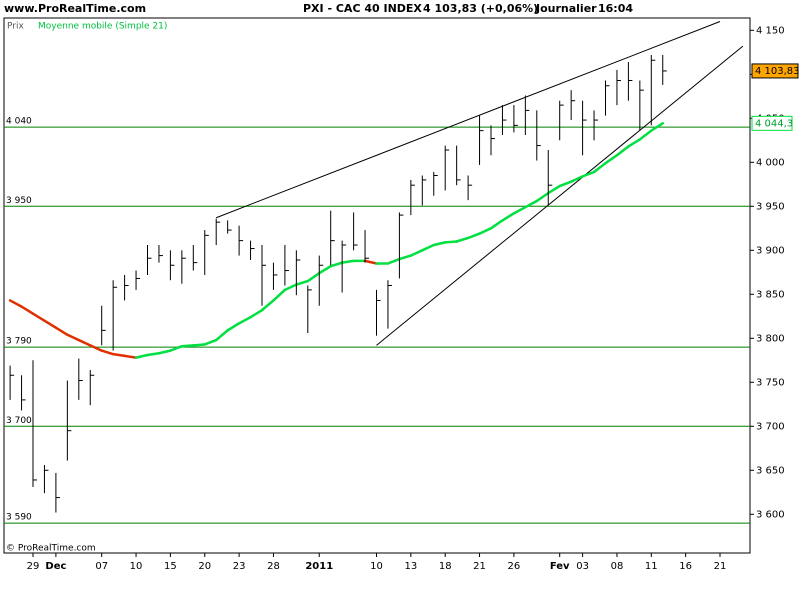 The image size is (800, 600). Describe the element at coordinates (770, 470) in the screenshot. I see `y-tick-label: 3 650` at that location.